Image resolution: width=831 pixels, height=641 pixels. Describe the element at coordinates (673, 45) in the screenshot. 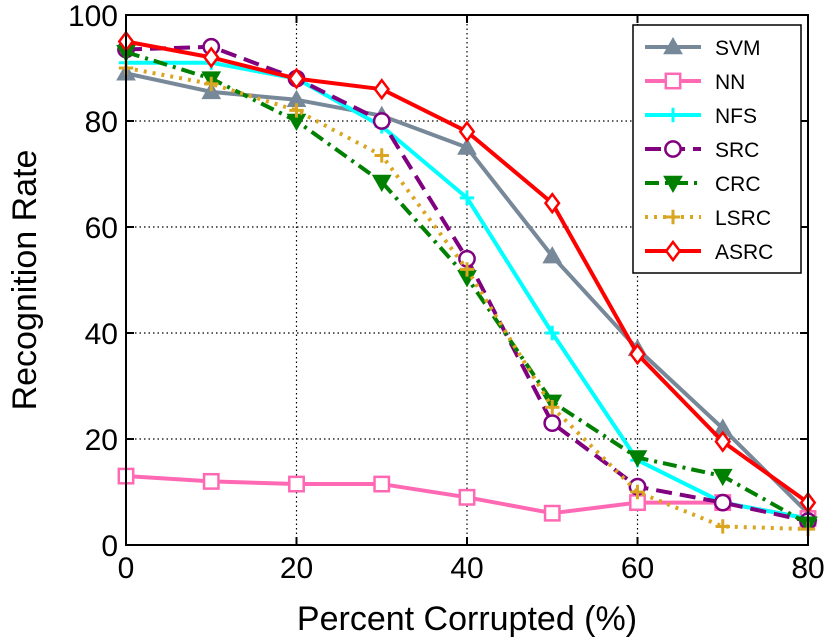

I see `legend-marker-svm` at that location.